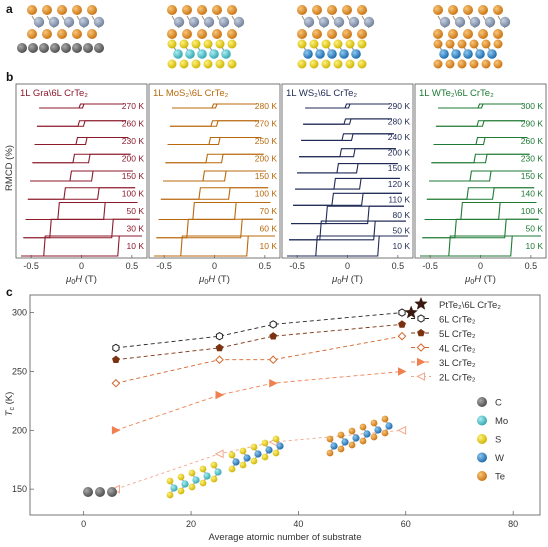 This screenshot has width=548, height=547. I want to click on legend-label: 5L CrTe₂, so click(457, 334).